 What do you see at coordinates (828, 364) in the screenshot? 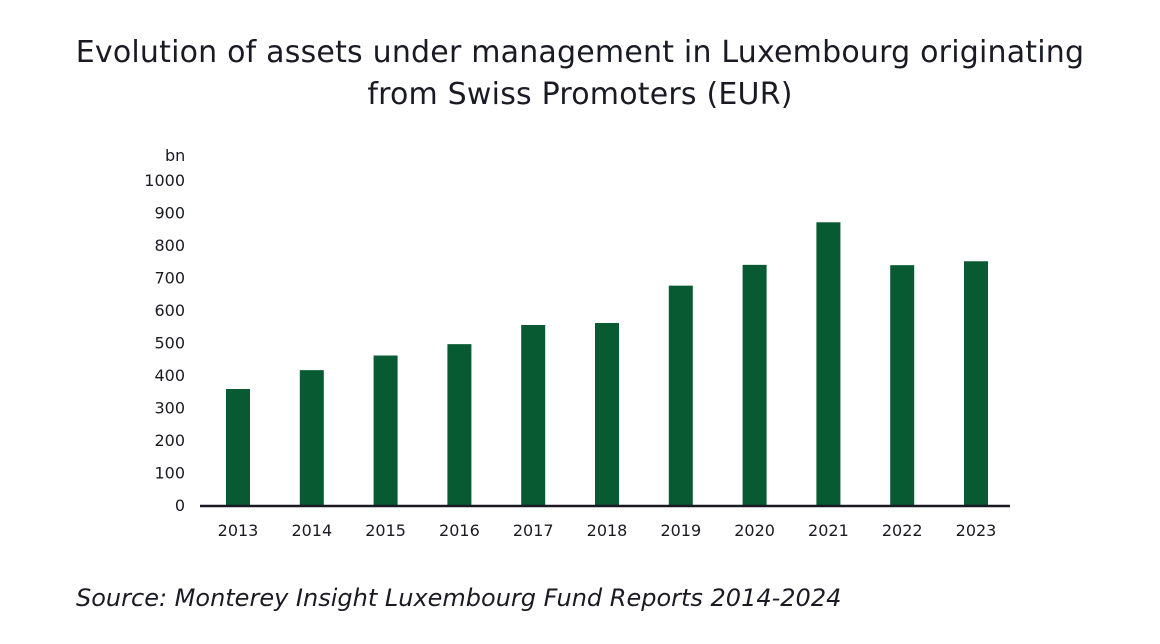
I see `bar-2021` at bounding box center [828, 364].